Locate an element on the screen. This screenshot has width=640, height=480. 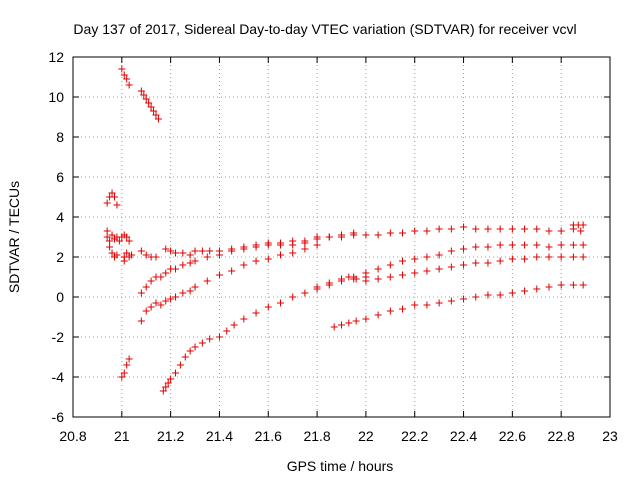
y-tick-label: 6 is located at coordinates (60, 177).